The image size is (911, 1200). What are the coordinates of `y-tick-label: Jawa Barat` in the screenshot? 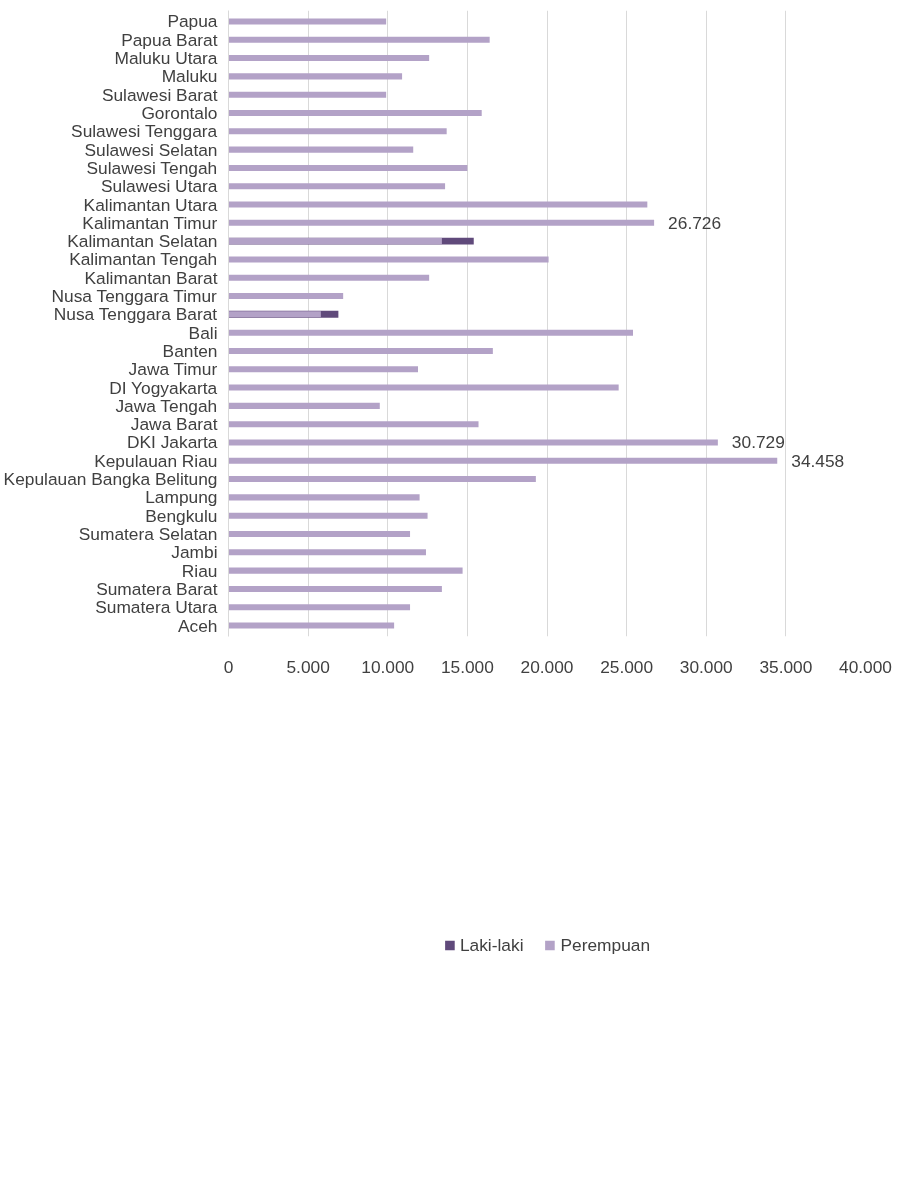 It's located at (174, 424).